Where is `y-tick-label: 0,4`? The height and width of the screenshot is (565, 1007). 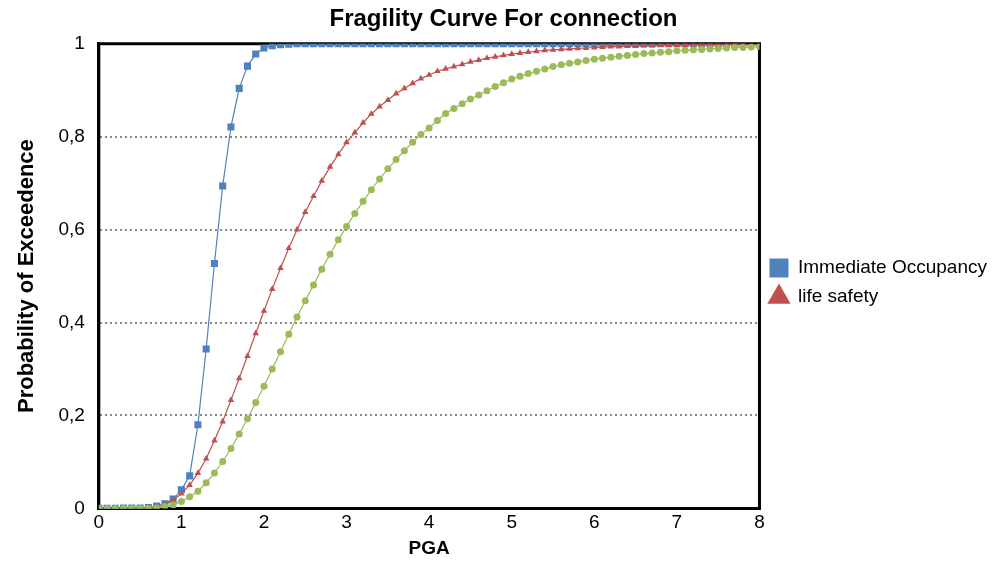 y-tick-label: 0,4 is located at coordinates (72, 321).